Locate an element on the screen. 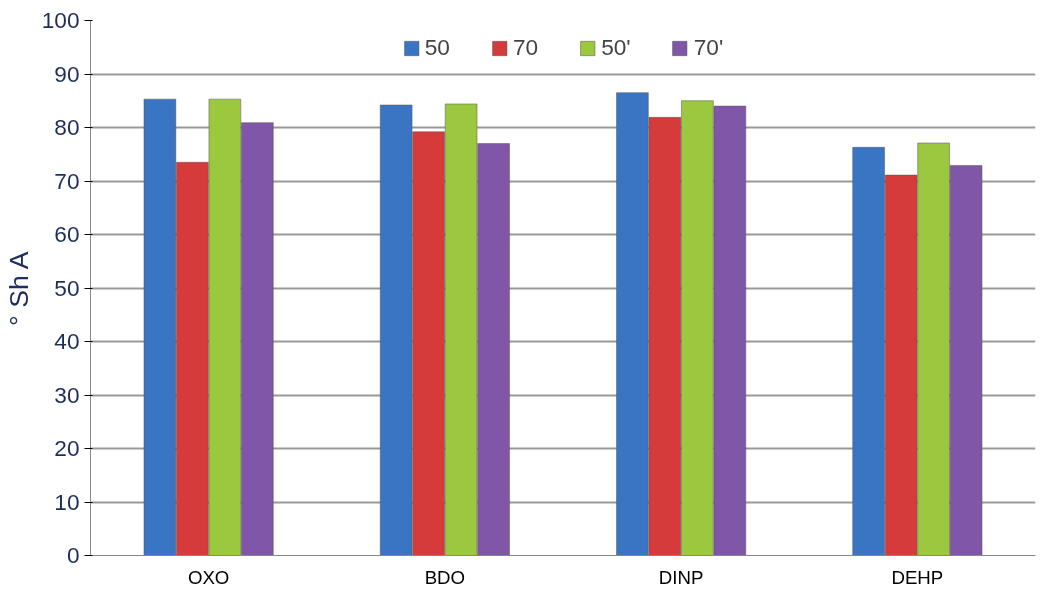 The image size is (1044, 593). x-tick-label: DEHP is located at coordinates (917, 577).